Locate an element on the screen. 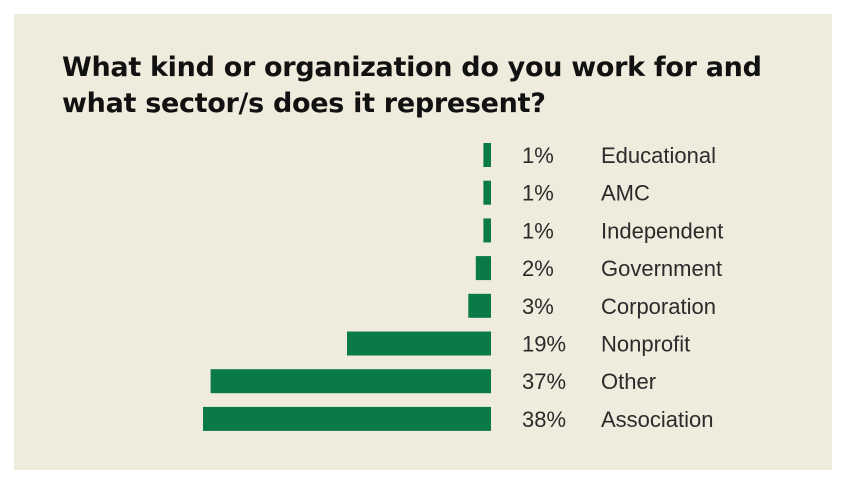  category-label-government: Government is located at coordinates (661, 268).